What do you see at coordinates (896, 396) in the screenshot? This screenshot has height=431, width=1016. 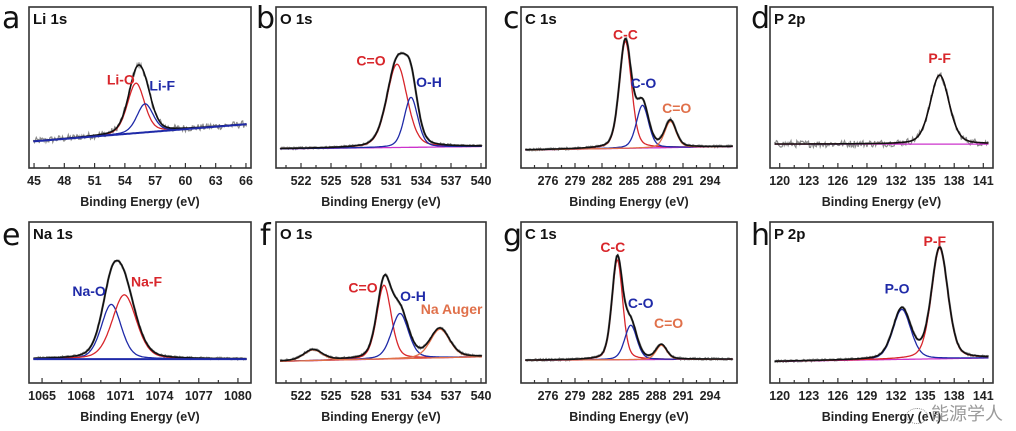 I see `x-tick-label: 132` at bounding box center [896, 396].